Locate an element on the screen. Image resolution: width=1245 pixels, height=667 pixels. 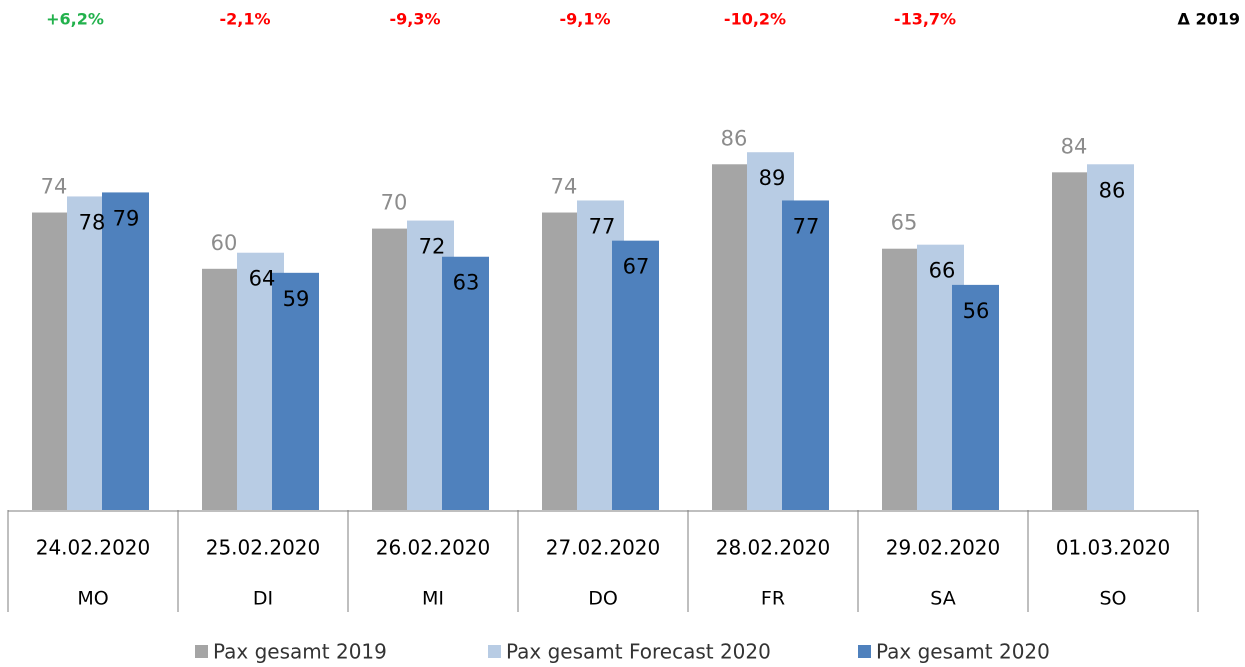
weekday-label: FR is located at coordinates (773, 599).